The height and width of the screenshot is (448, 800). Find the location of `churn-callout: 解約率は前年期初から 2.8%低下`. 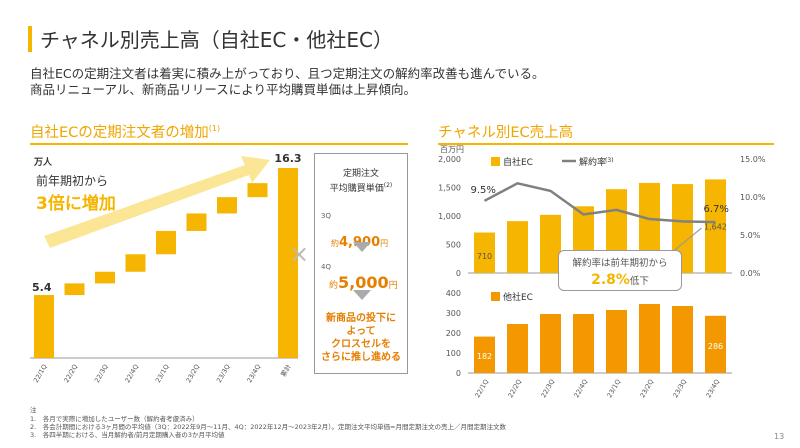

churn-callout: 解約率は前年期初から 2.8%低下 is located at coordinates (620, 270).